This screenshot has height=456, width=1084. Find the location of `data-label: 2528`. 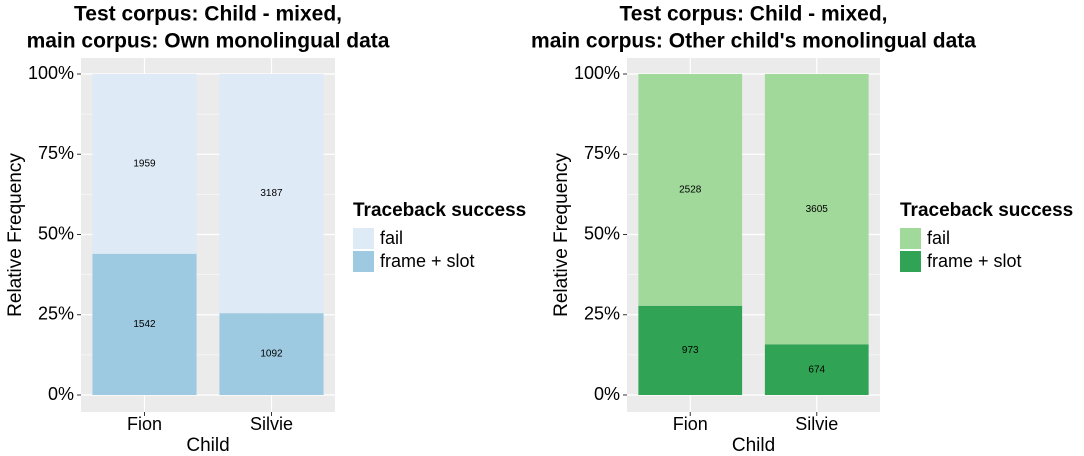

data-label: 2528 is located at coordinates (690, 190).